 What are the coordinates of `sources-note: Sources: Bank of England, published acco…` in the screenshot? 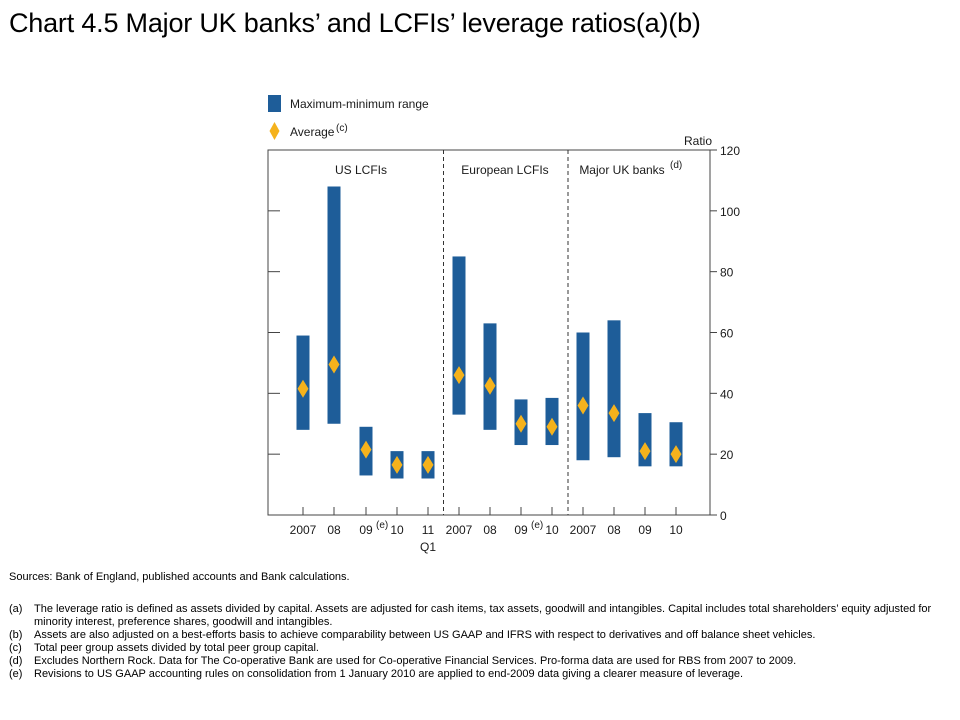 It's located at (179, 577).